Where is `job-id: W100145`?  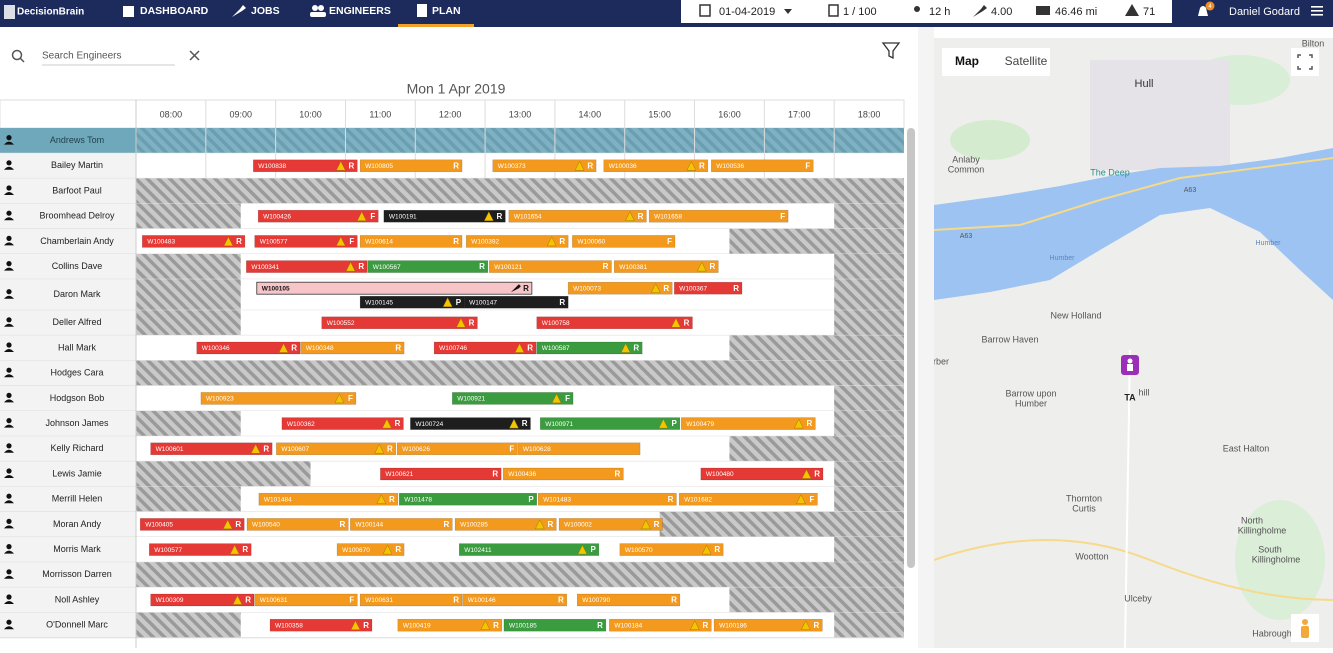
job-id: W100145 is located at coordinates (379, 302).